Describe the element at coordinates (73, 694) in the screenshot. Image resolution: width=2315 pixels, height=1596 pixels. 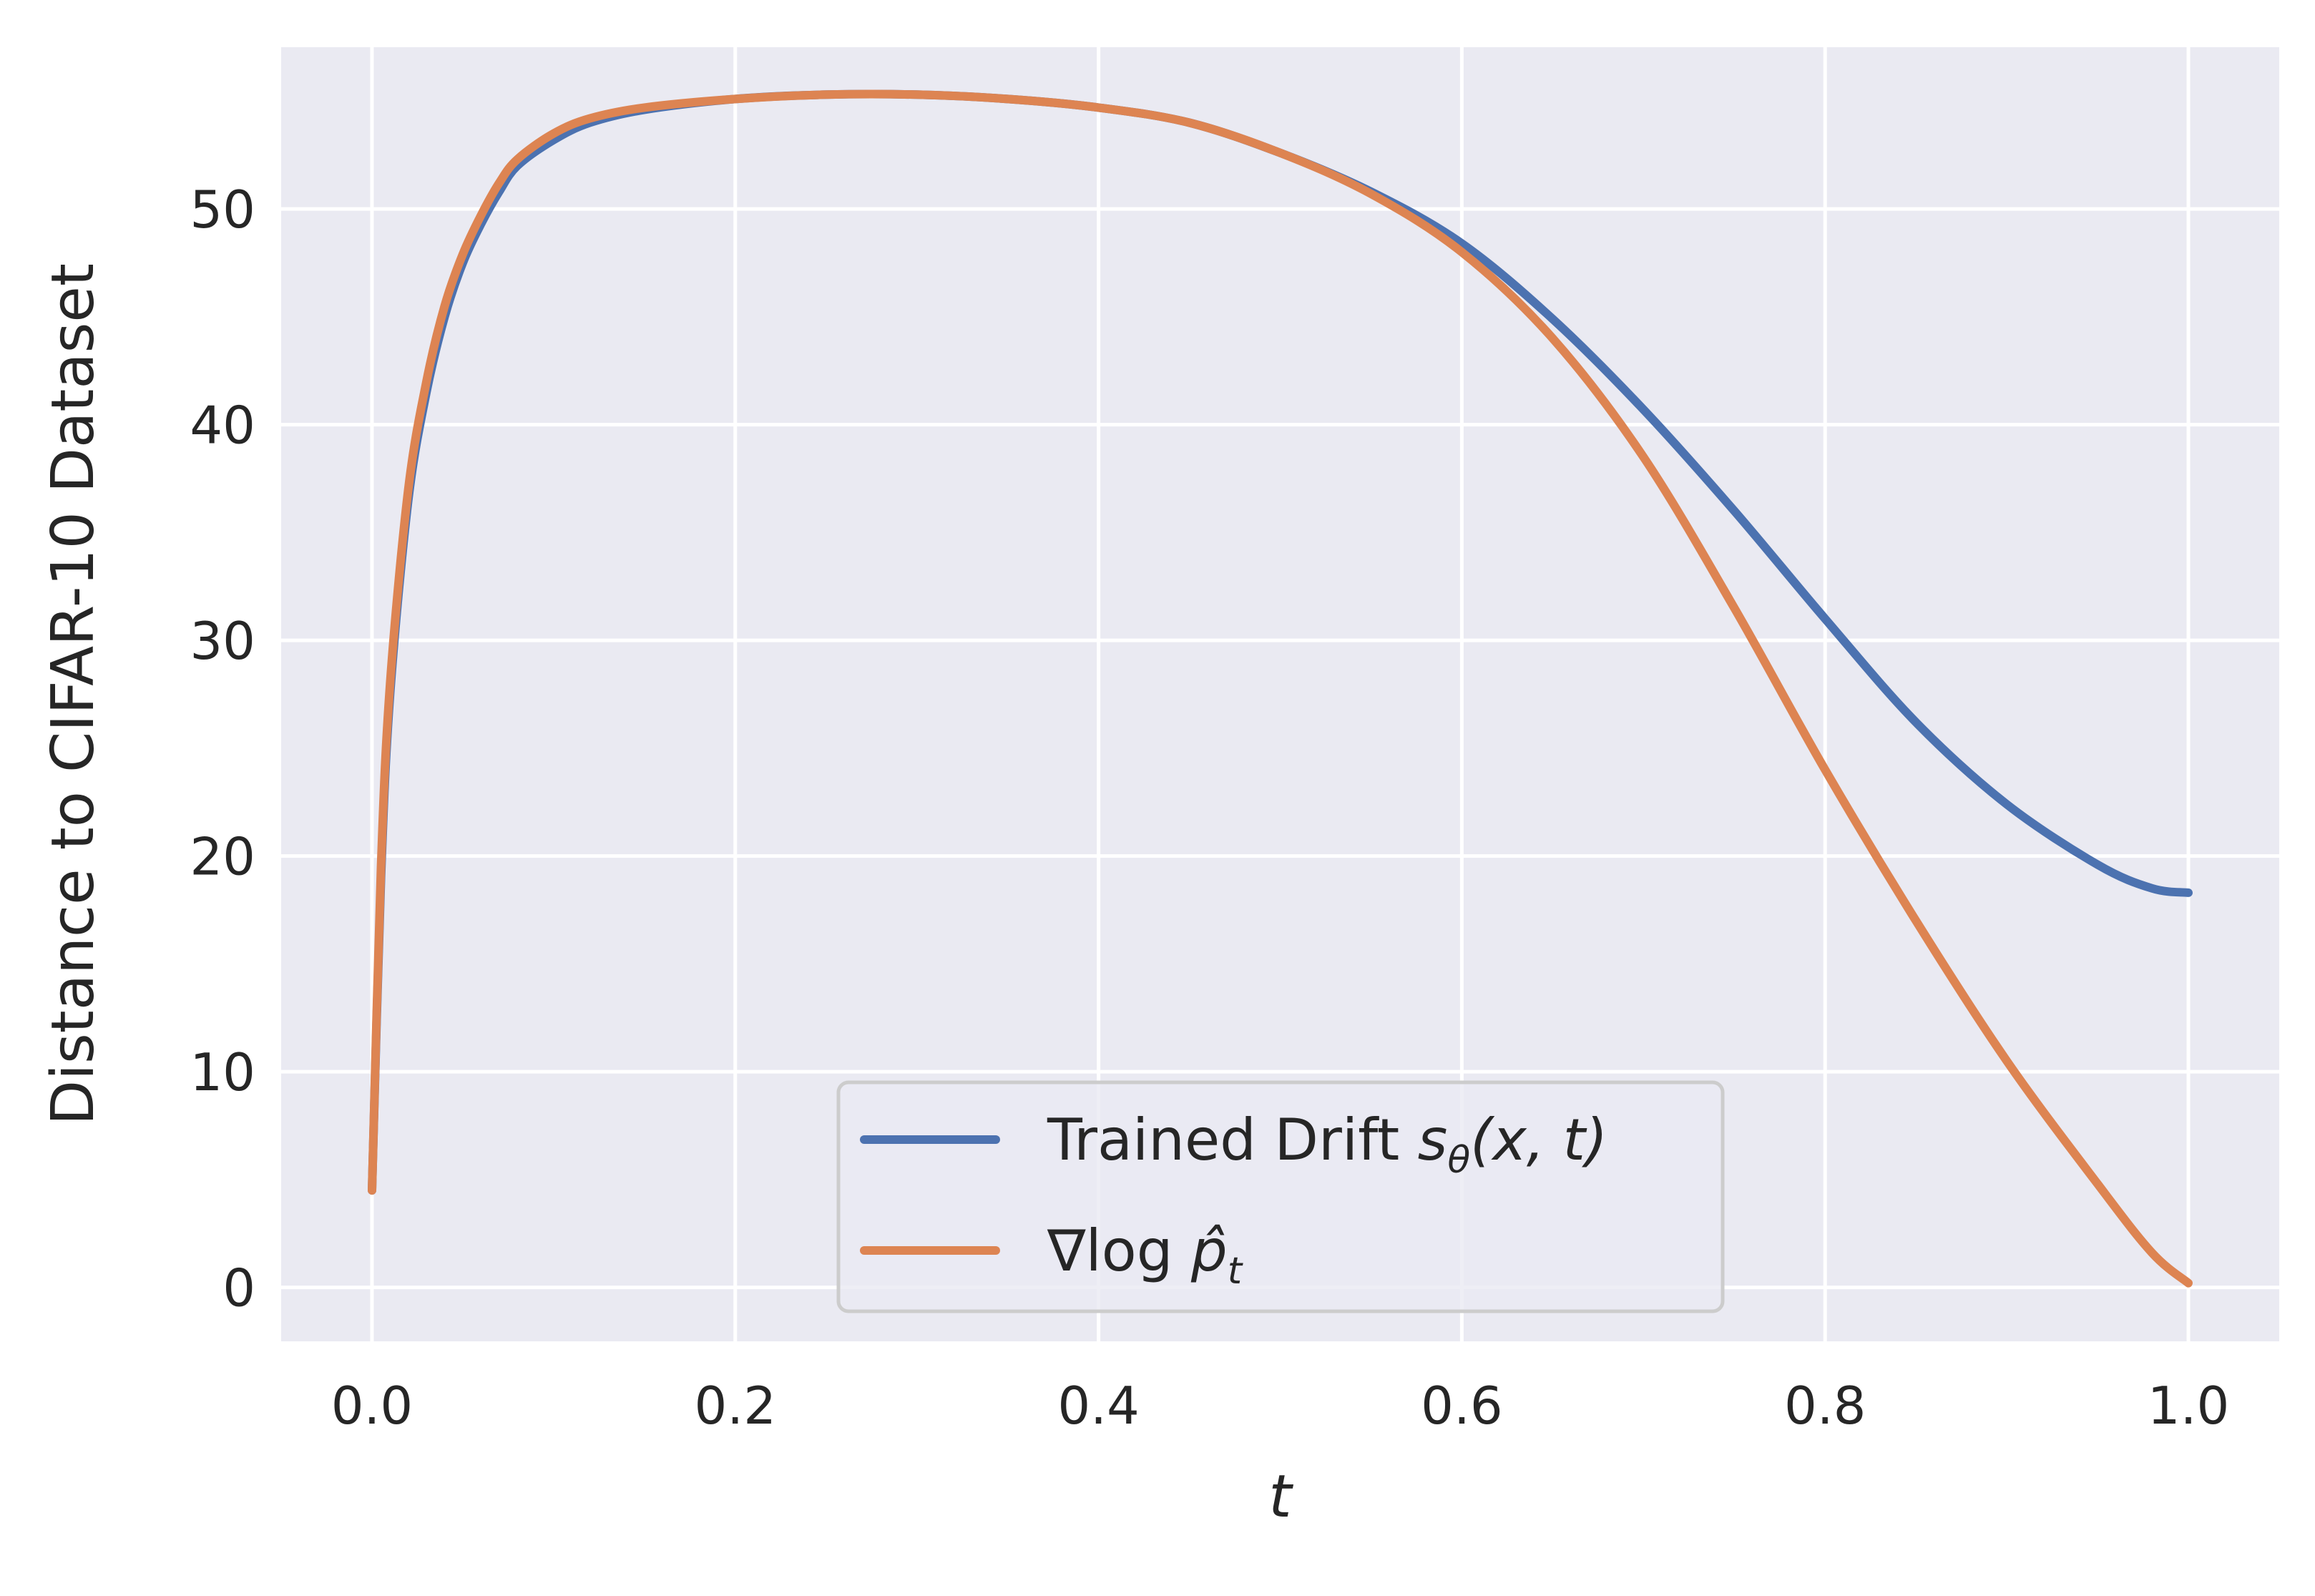
I see `y-axis-label: Distance to CIFAR-10 Dataset` at that location.